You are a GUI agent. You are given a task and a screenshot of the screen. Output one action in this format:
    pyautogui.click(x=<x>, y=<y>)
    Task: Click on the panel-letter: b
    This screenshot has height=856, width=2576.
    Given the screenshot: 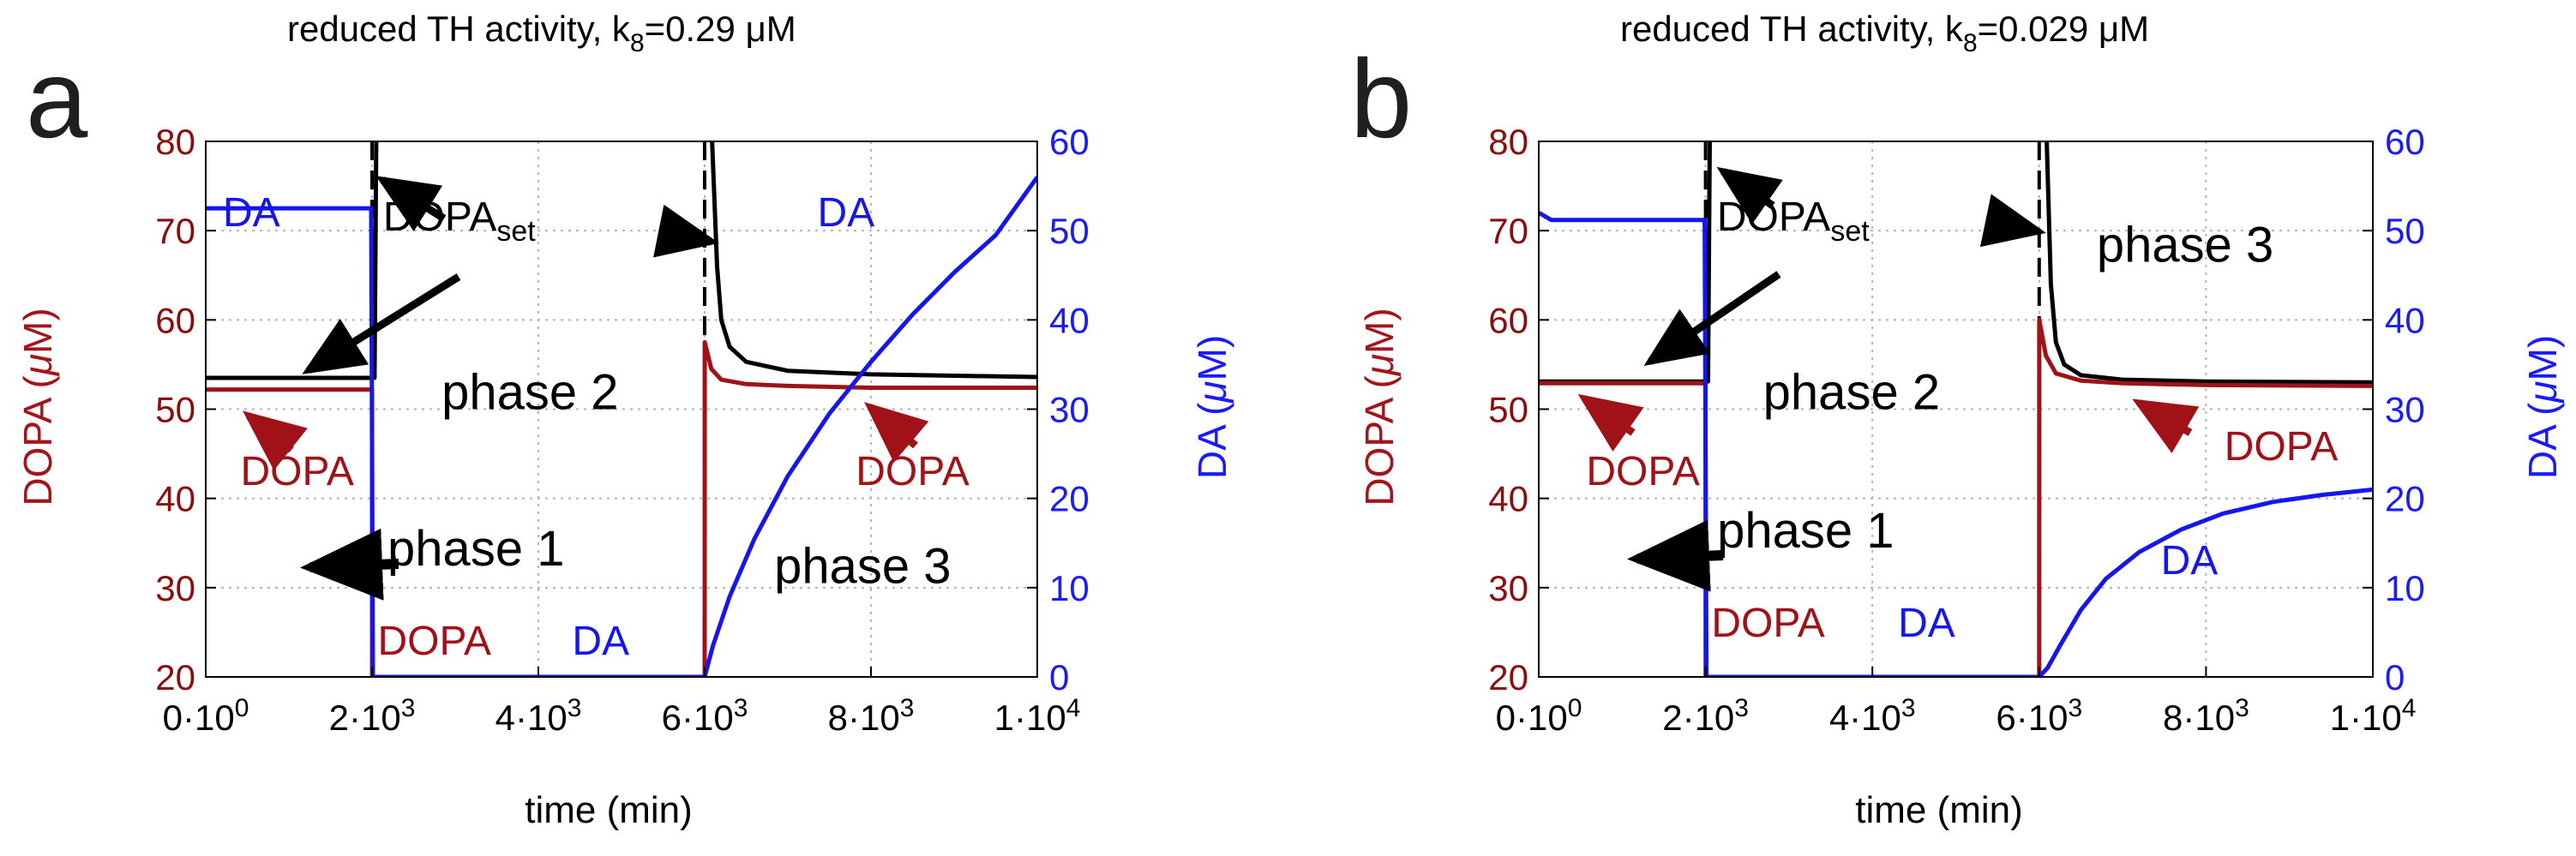 What is the action you would take?
    pyautogui.click(x=1381, y=98)
    